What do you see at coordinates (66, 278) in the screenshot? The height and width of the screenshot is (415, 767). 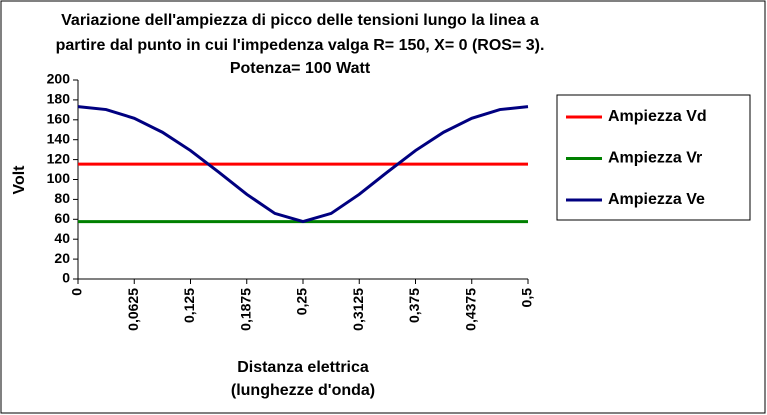 I see `y-tick-label: 0` at bounding box center [66, 278].